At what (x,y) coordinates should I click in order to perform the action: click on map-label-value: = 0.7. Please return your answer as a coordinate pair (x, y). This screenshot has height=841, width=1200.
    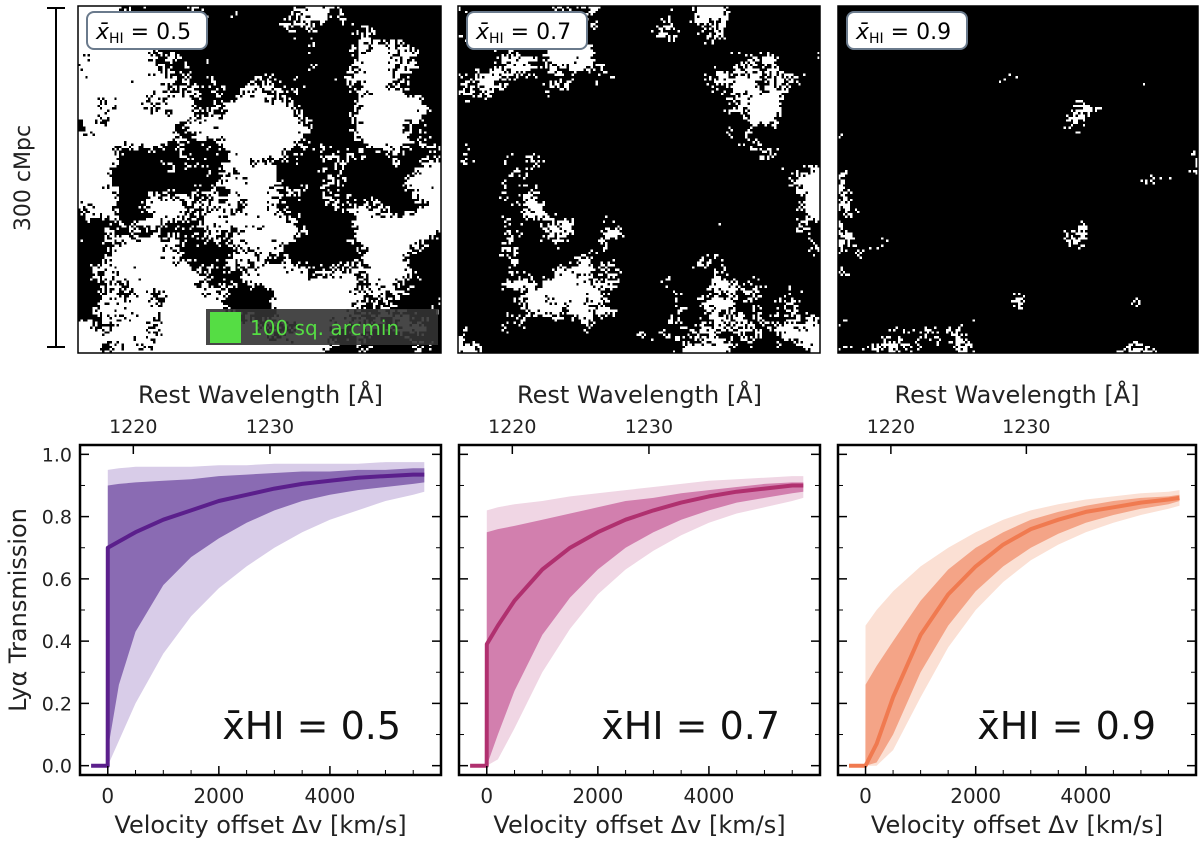
    Looking at the image, I should click on (537, 32).